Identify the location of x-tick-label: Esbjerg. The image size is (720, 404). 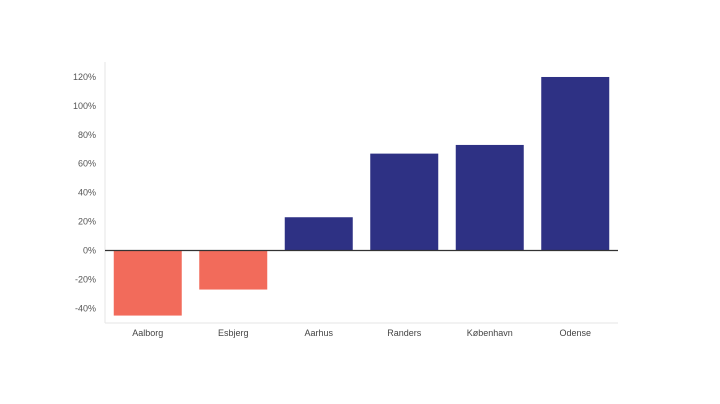
(233, 333).